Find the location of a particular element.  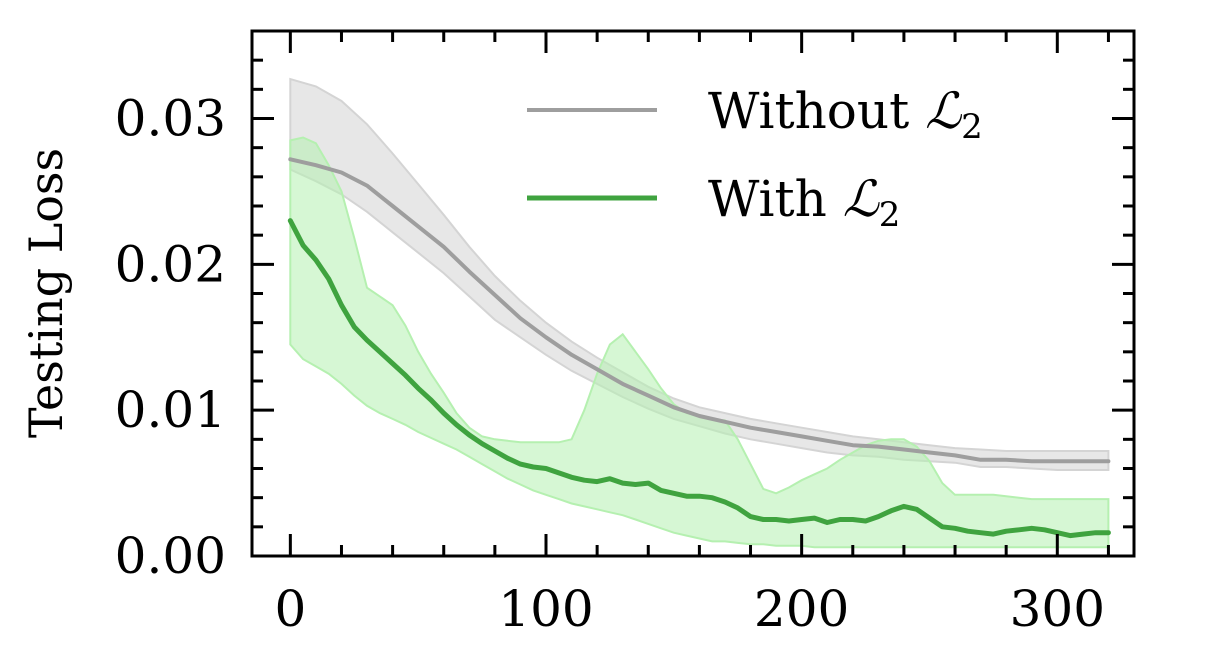

x-tick-label: 200 is located at coordinates (801, 609).